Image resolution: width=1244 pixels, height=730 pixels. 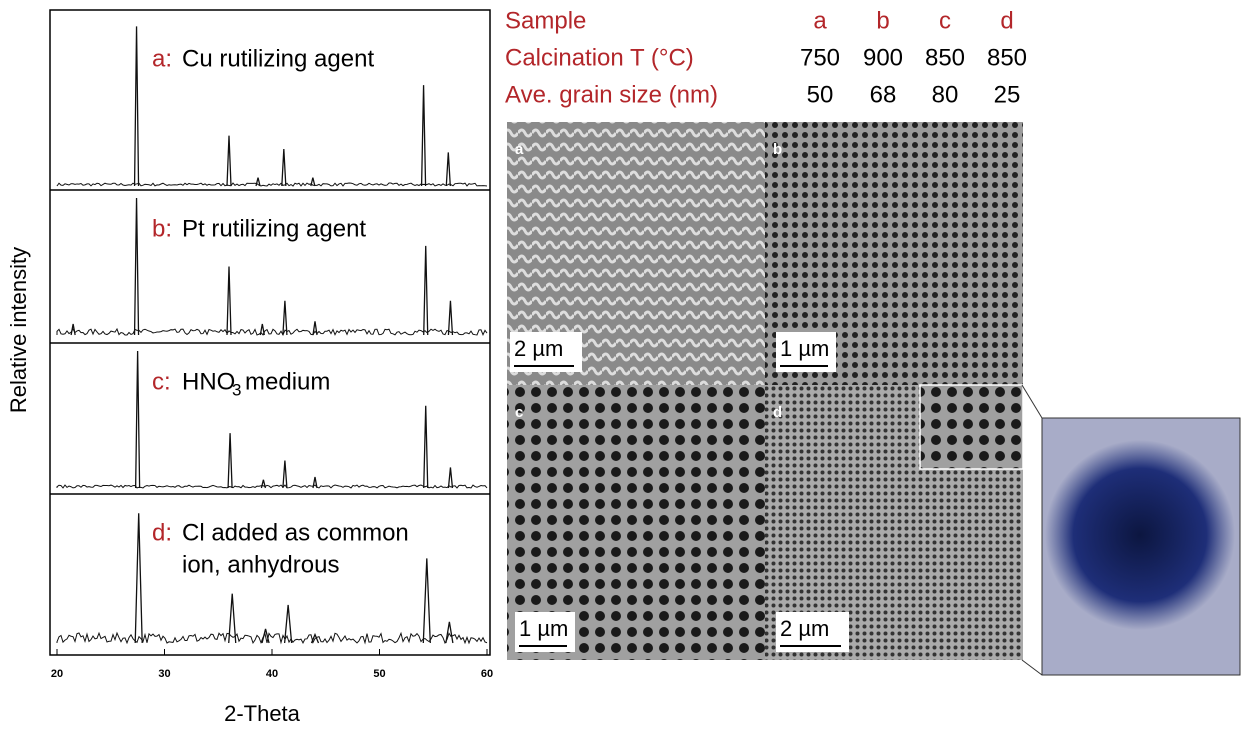 I want to click on table-cell: 25, so click(x=1007, y=94).